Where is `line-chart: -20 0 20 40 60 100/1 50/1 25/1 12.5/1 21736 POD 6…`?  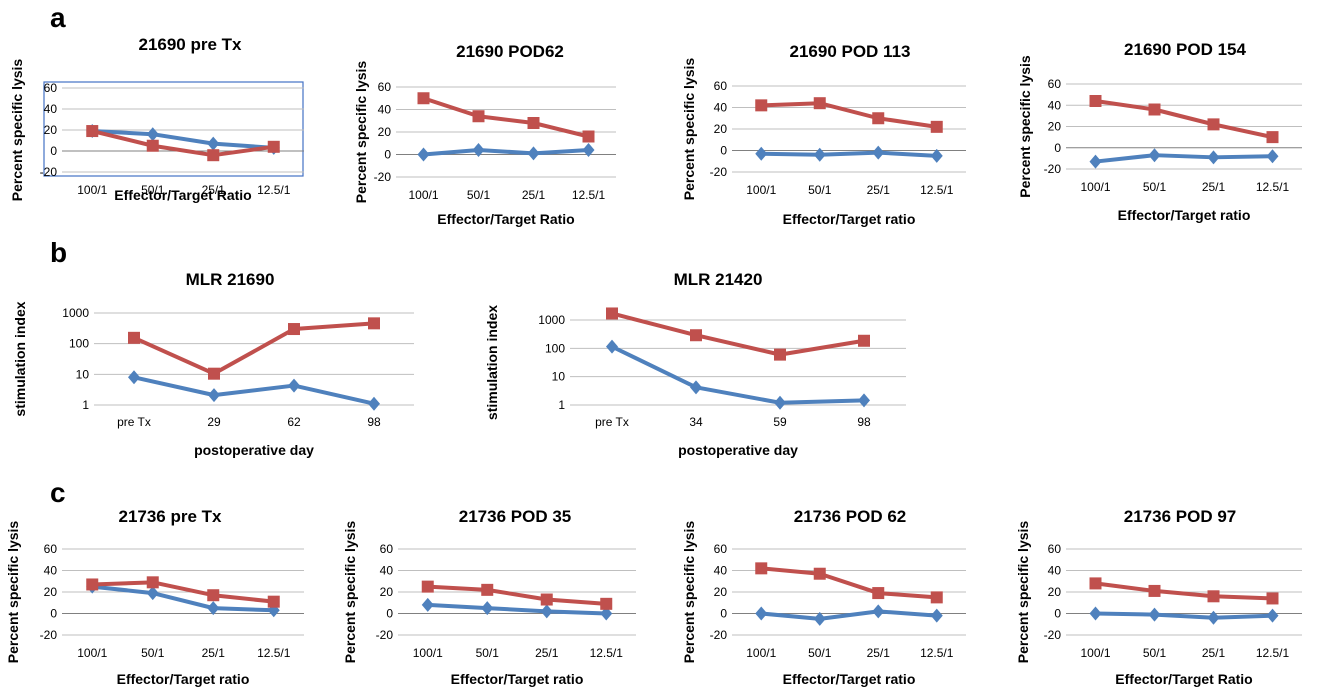
line-chart: -20 0 20 40 60 100/1 50/1 25/1 12.5/1 21736 POD 6… is located at coordinates (823, 597).